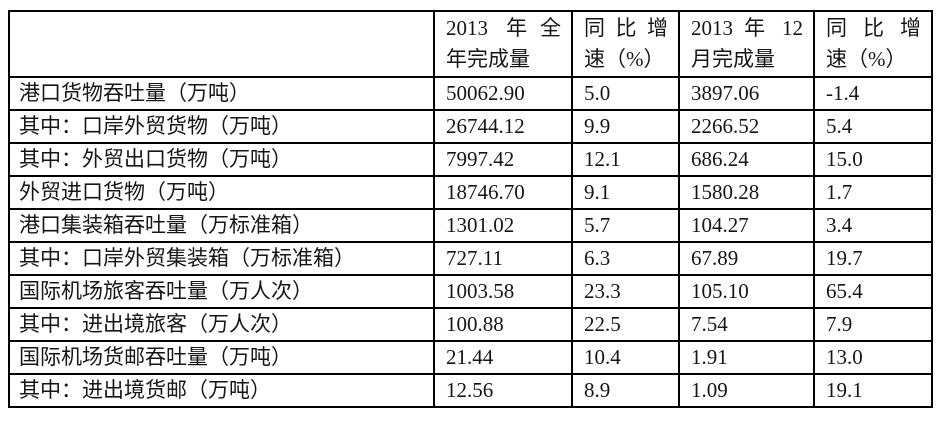 The height and width of the screenshot is (432, 939). I want to click on header-line: 2013 年 12, so click(747, 28).